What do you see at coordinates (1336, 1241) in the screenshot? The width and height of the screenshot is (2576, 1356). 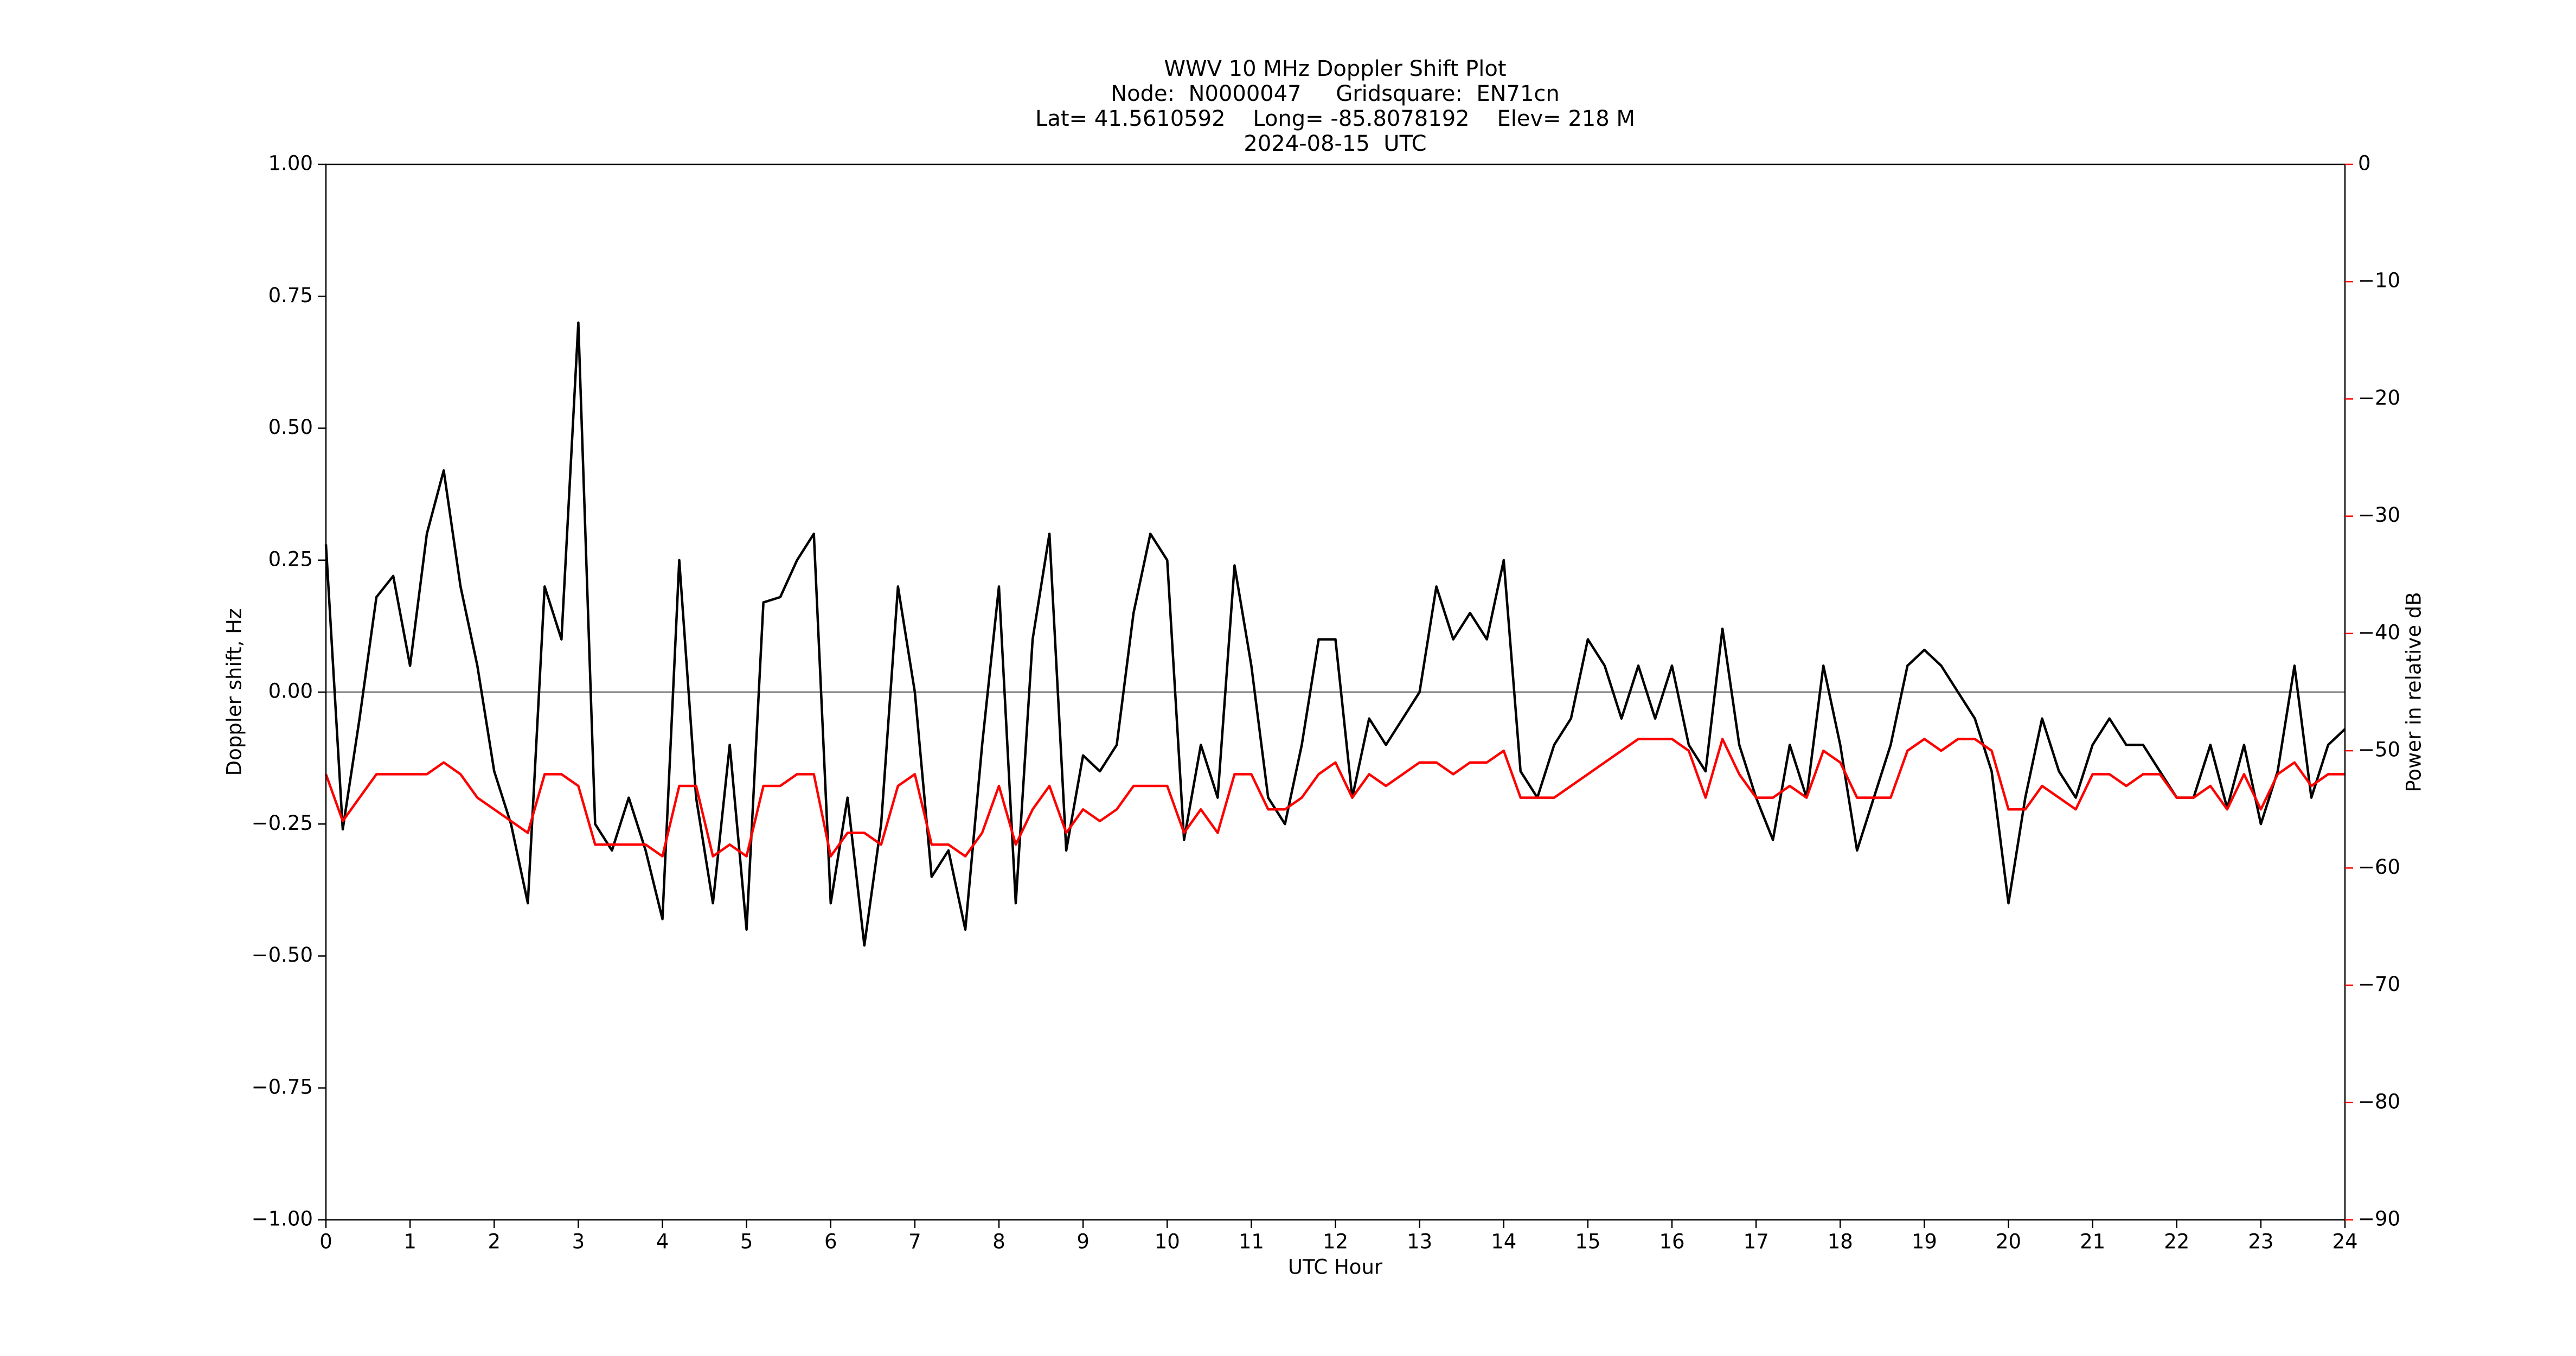 I see `x-tick-label: 12` at bounding box center [1336, 1241].